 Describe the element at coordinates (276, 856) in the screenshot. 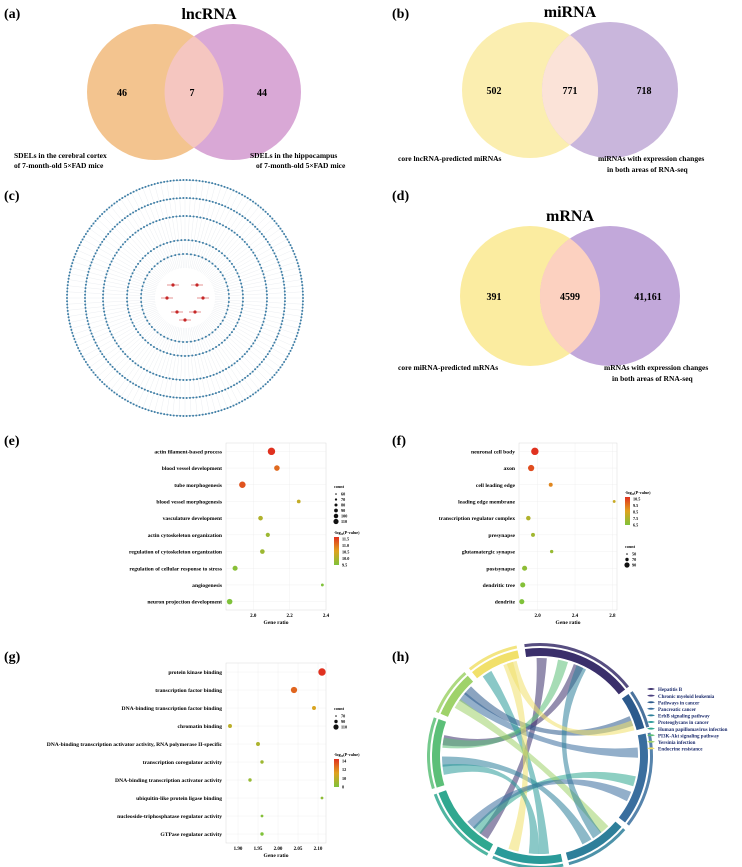

I see `x-axis-label: Gene ratio` at that location.